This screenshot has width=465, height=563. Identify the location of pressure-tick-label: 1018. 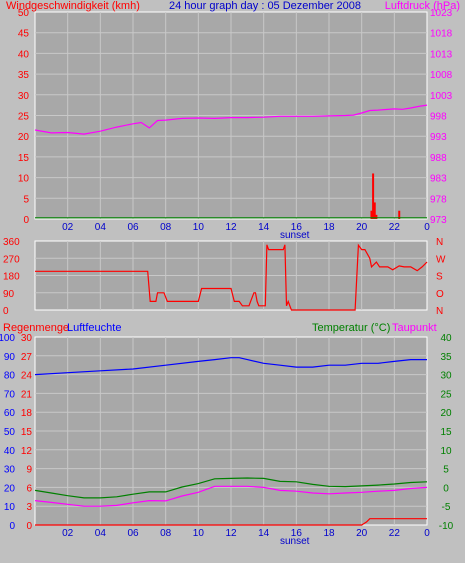
(441, 34).